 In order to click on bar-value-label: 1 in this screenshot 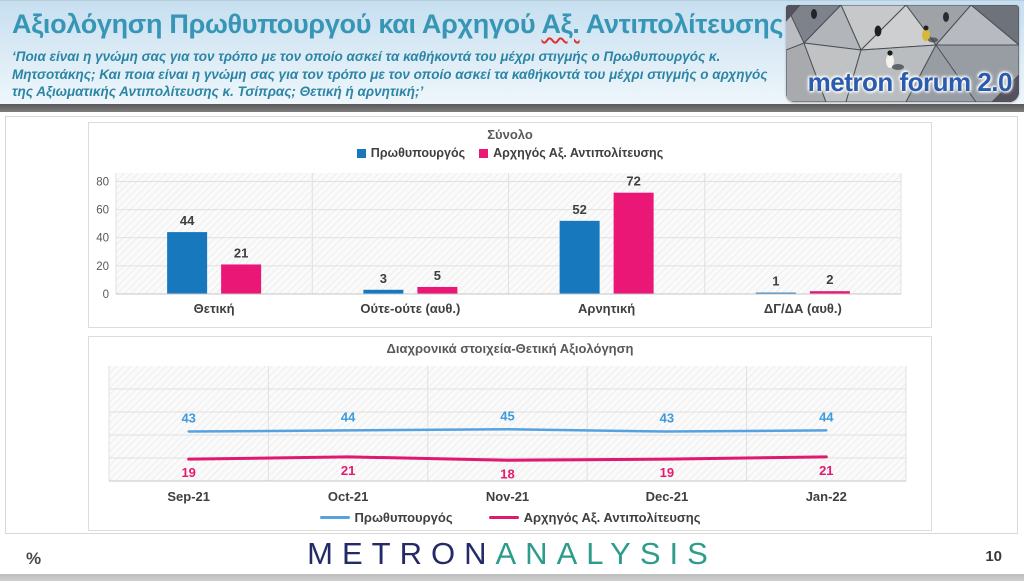, I will do `click(775, 281)`.